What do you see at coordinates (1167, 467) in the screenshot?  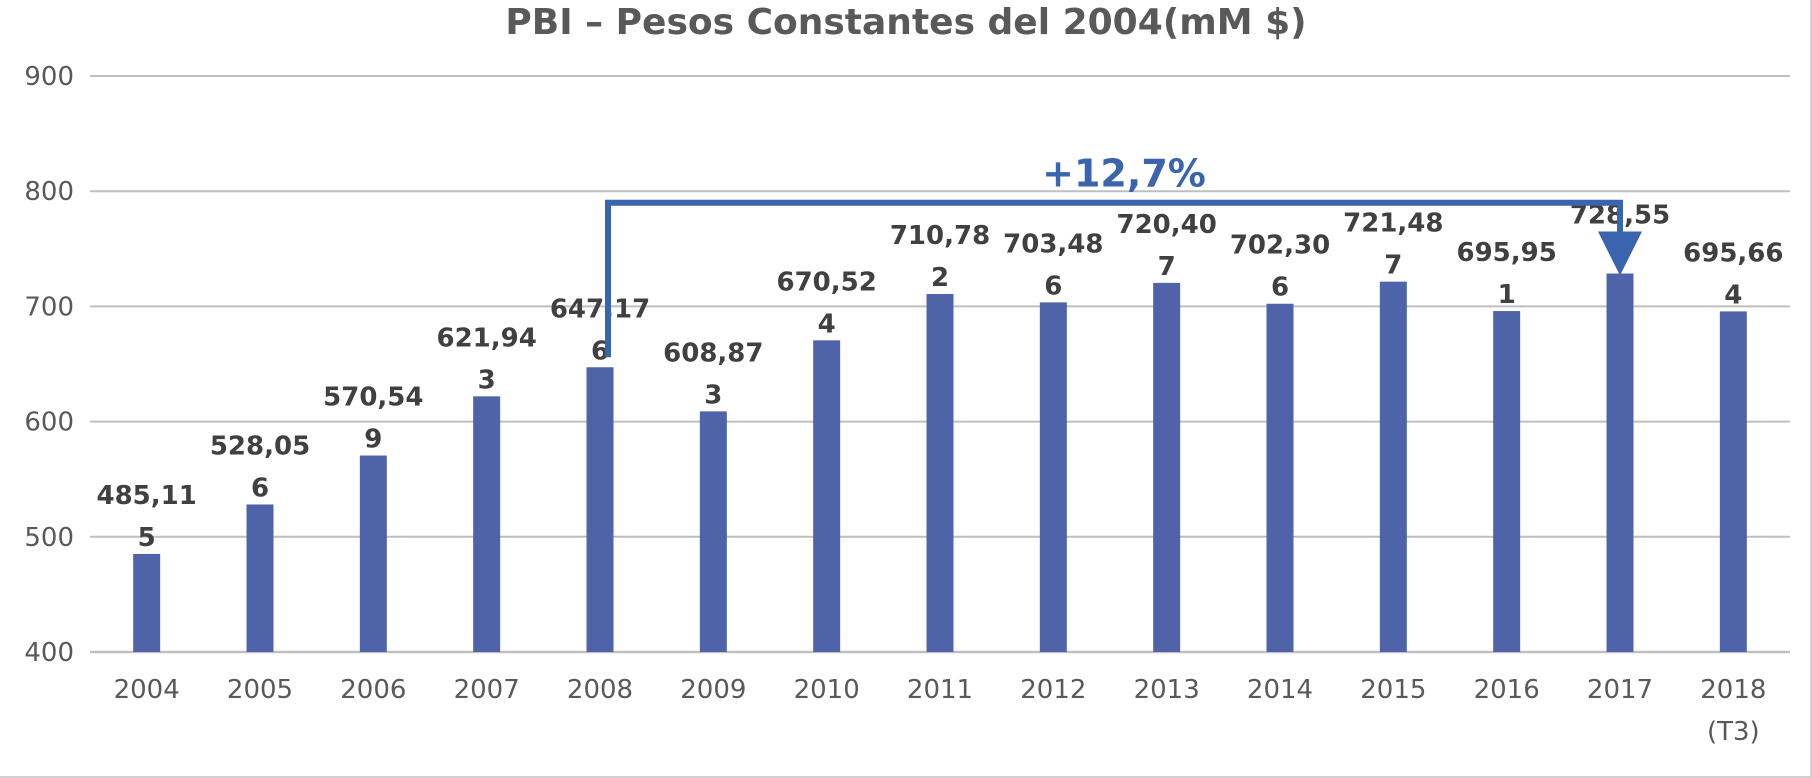 I see `bar-2013` at bounding box center [1167, 467].